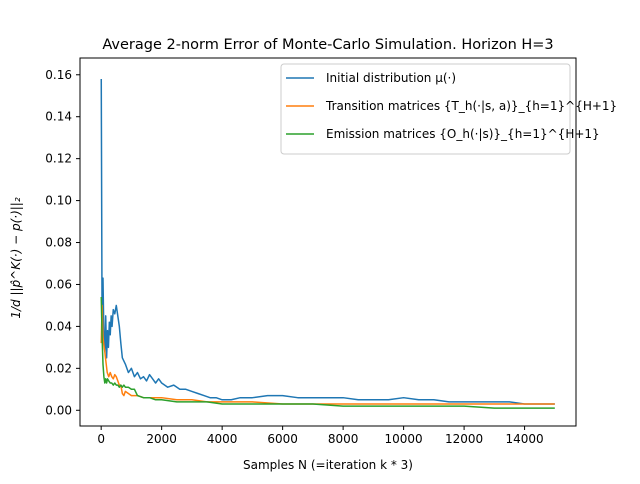 The image size is (640, 484). Describe the element at coordinates (58, 410) in the screenshot. I see `y-tick-label: 0.00` at that location.